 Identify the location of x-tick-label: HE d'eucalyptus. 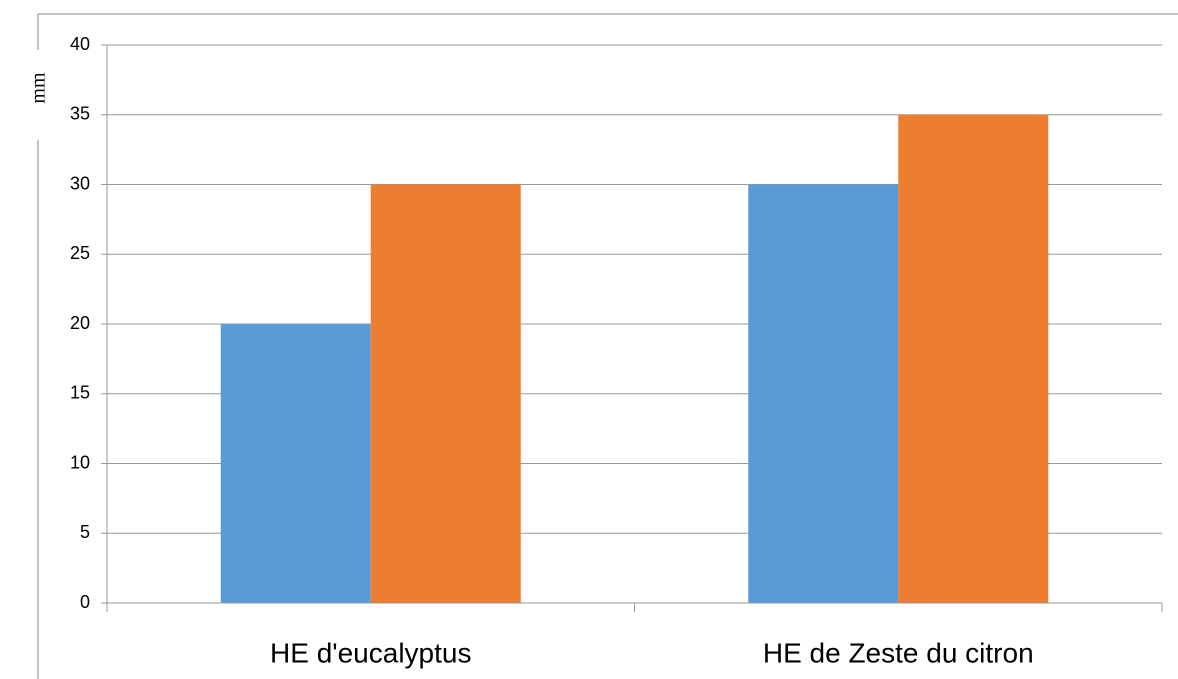
(370, 652).